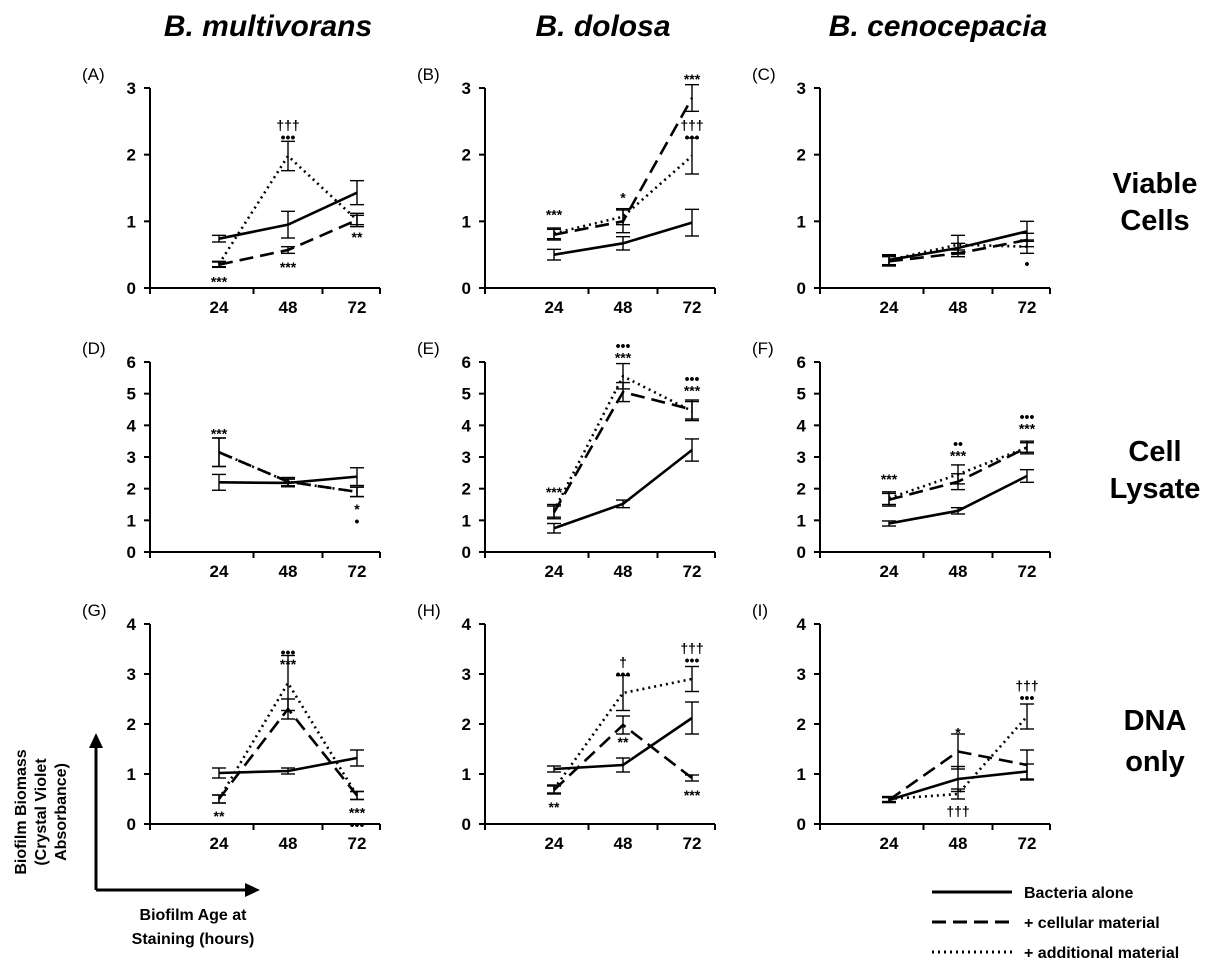 The width and height of the screenshot is (1228, 961). What do you see at coordinates (252, 890) in the screenshot?
I see `guide-x-arrowhead` at bounding box center [252, 890].